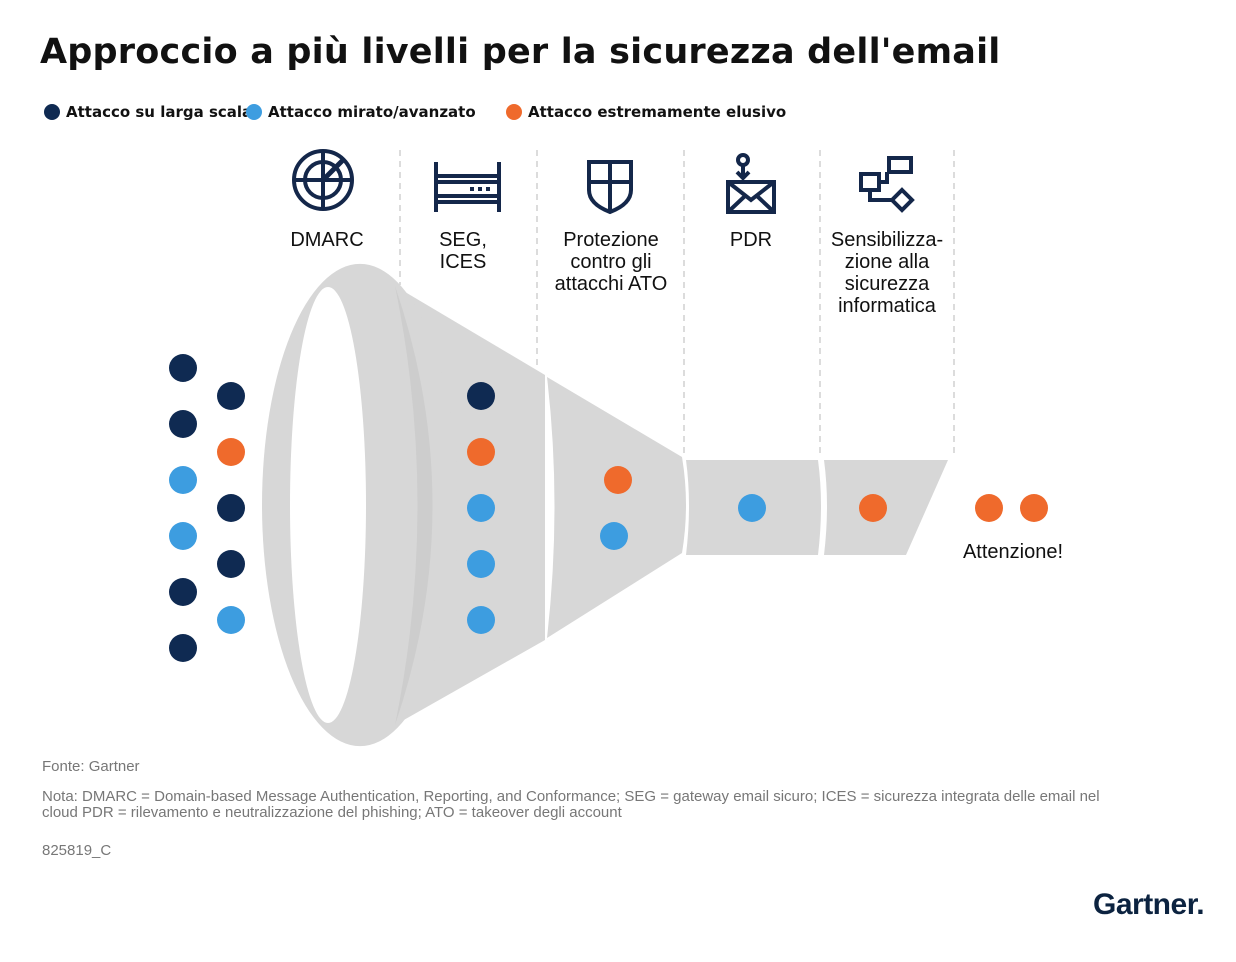  I want to click on legend-dot-dark, so click(52, 112).